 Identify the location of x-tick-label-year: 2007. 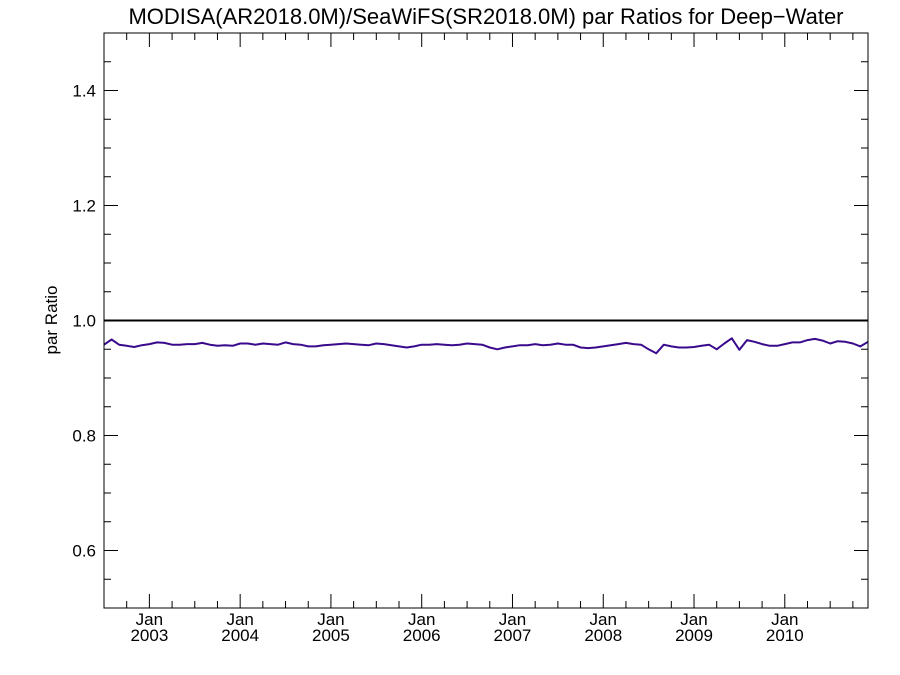
(513, 635).